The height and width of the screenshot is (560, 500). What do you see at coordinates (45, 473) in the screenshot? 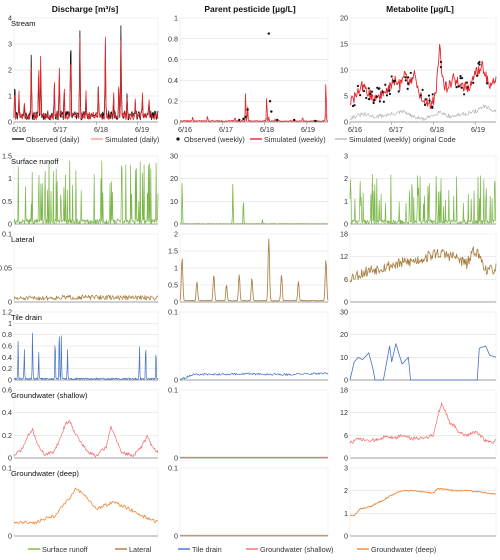
I see `row-label-gw-deep: Groundwater (deep)` at bounding box center [45, 473].